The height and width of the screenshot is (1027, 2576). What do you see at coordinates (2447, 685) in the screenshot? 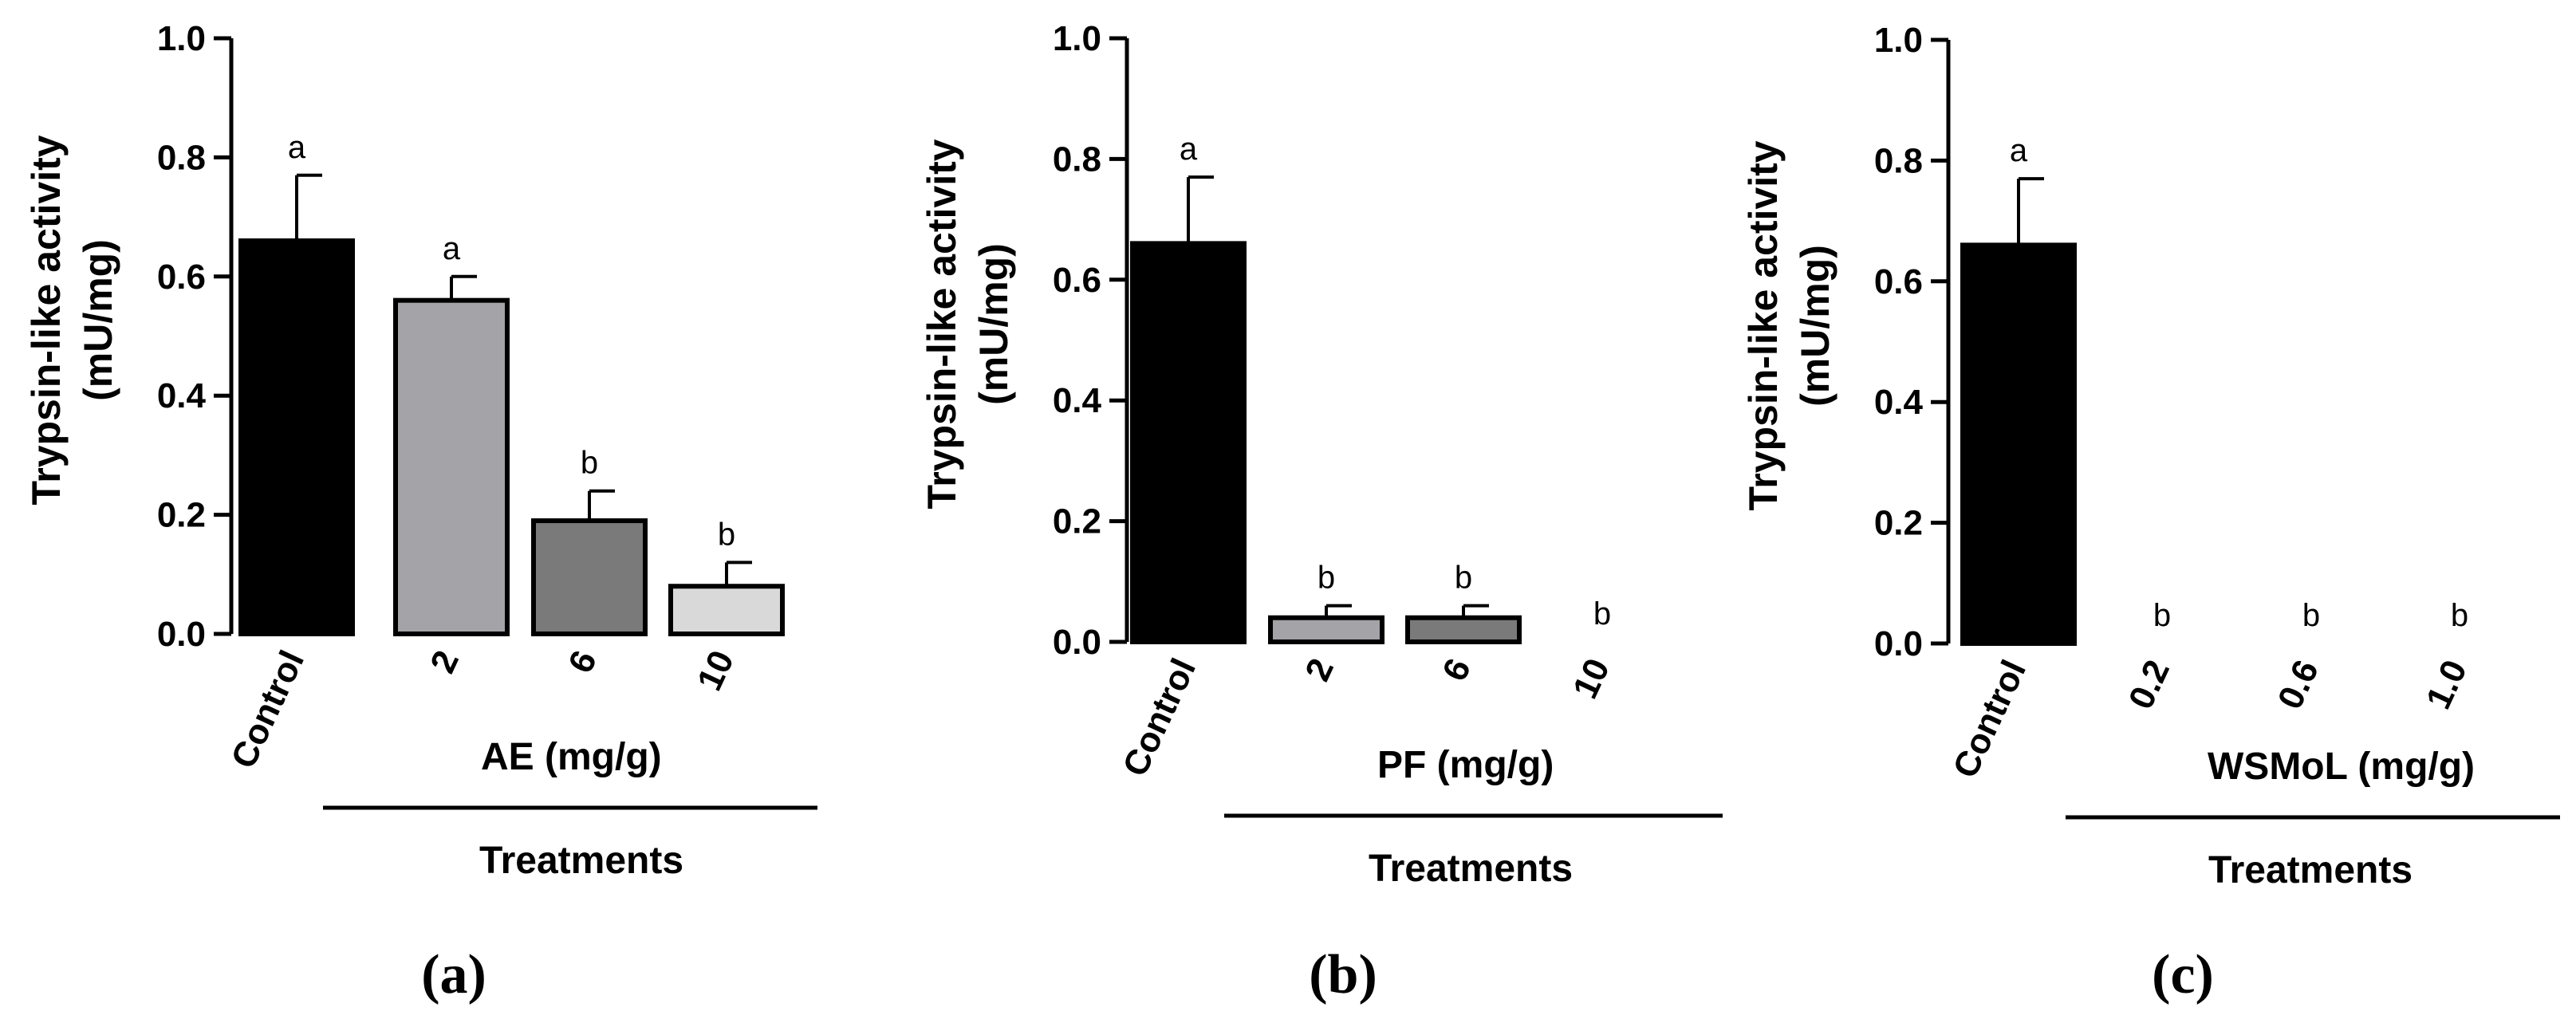
I see `x-tick-label: 1.0` at bounding box center [2447, 685].